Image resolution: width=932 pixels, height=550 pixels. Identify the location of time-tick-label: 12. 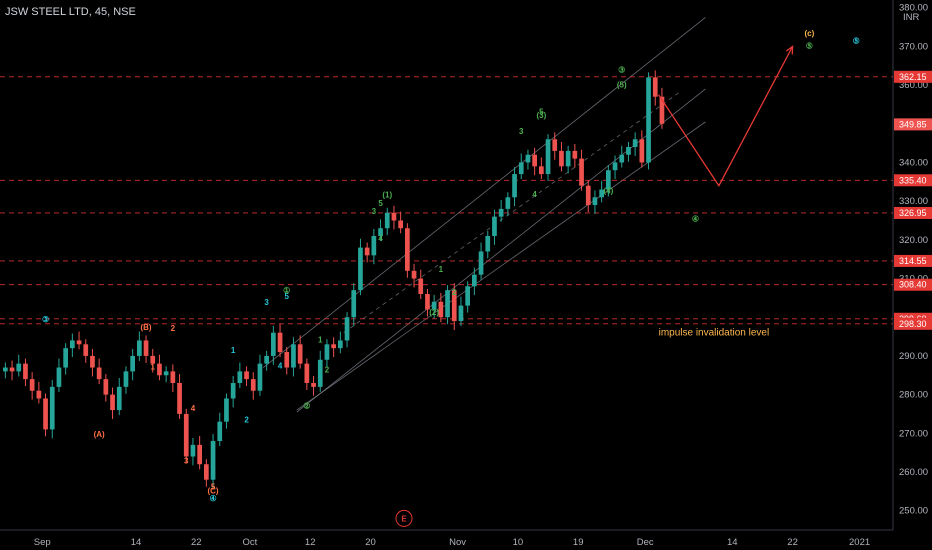
(310, 542).